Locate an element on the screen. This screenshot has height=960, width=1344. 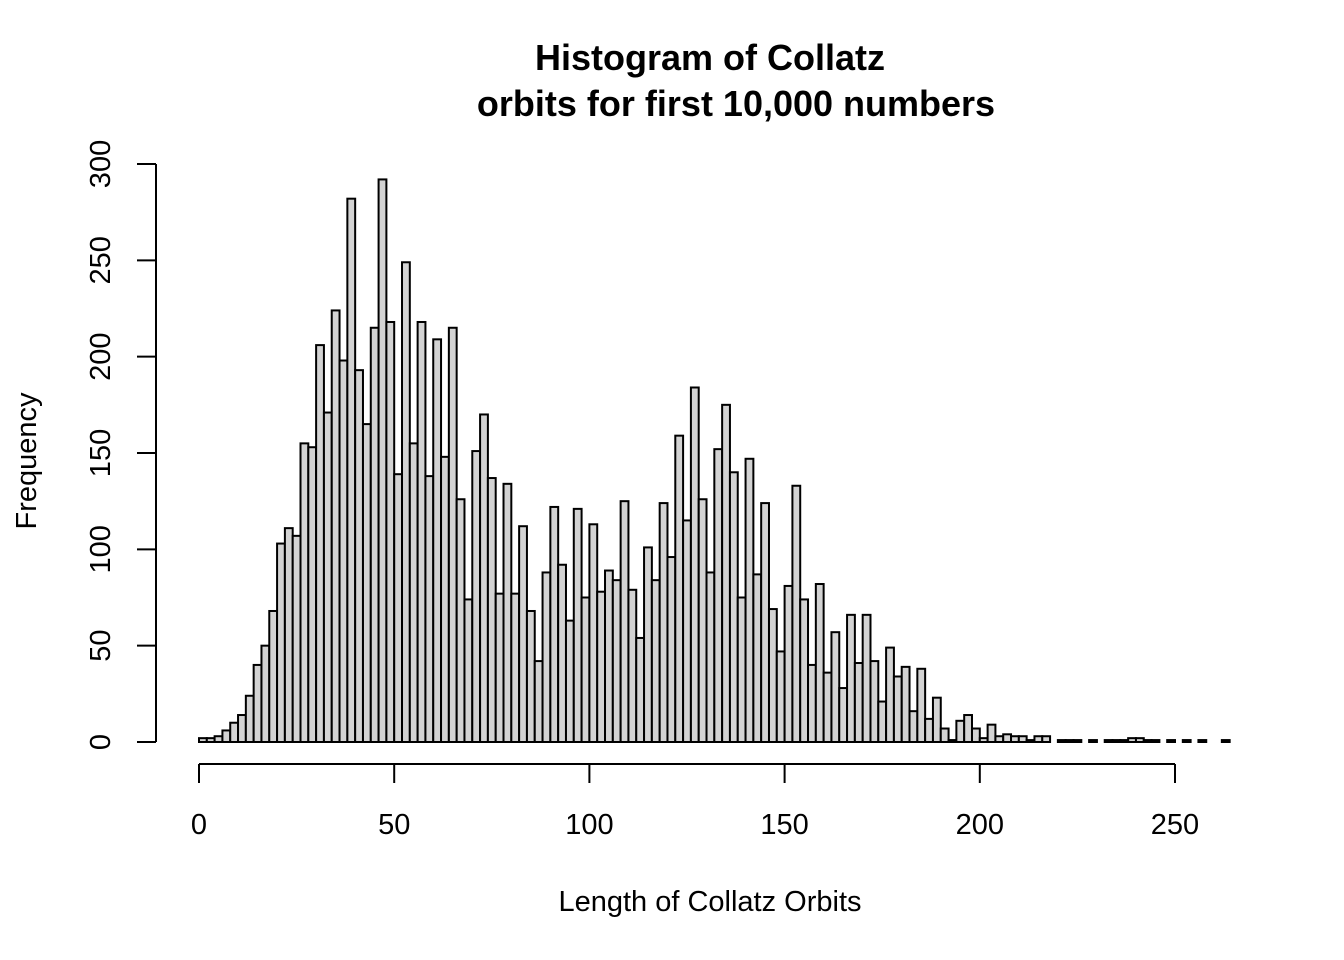
x-axis: 0 50 100 150 200 250 is located at coordinates (695, 802).